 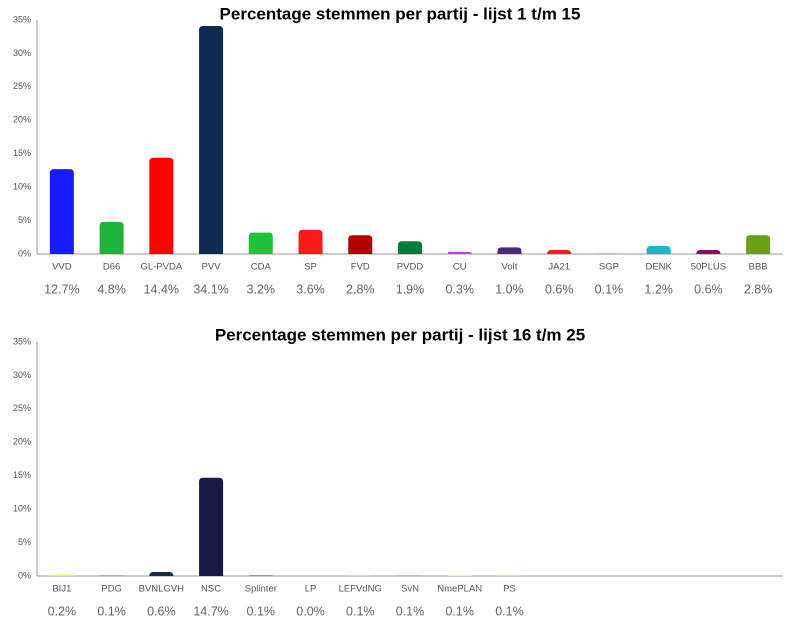 What do you see at coordinates (111, 589) in the screenshot?
I see `x-tick-label: PDG` at bounding box center [111, 589].